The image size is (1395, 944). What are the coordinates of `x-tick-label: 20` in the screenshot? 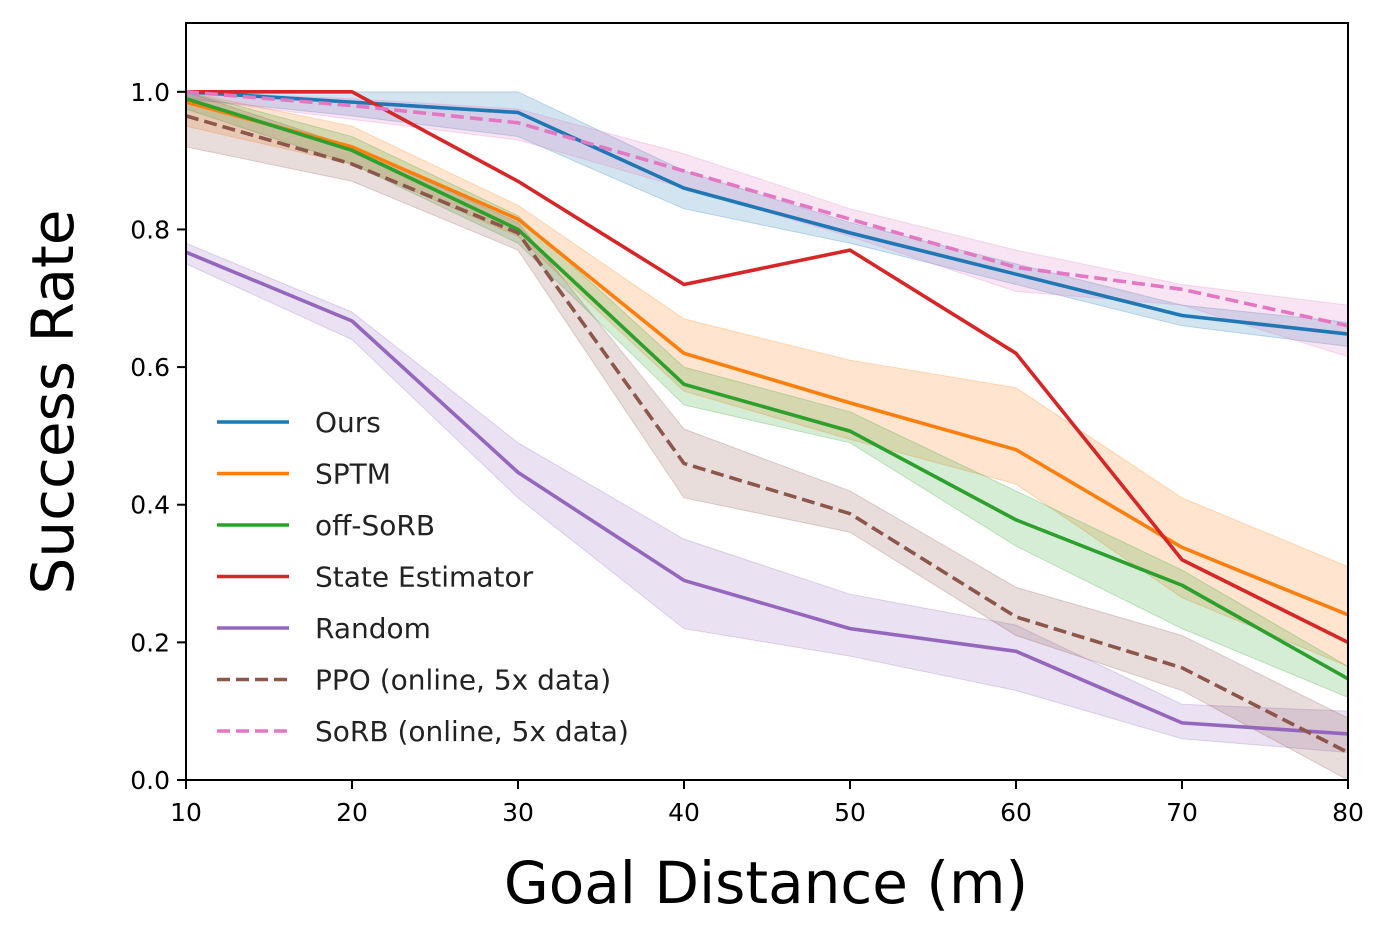 It's located at (352, 812).